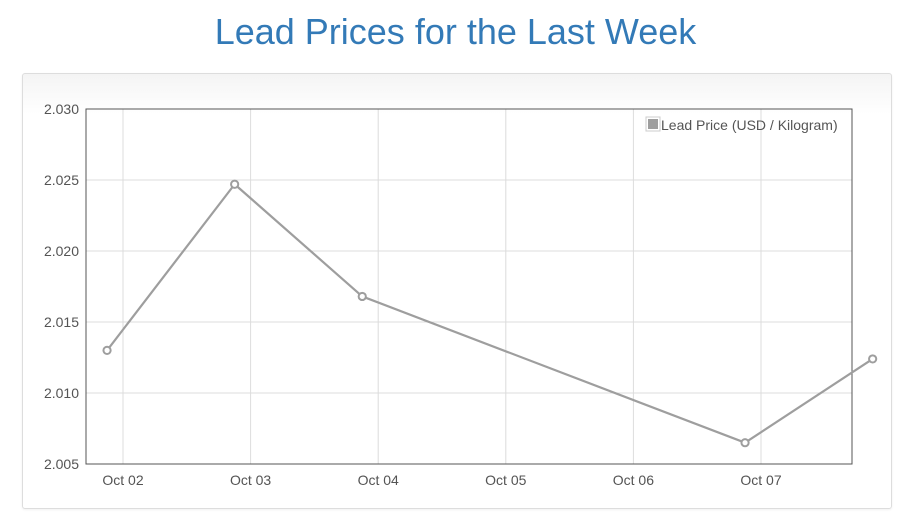  I want to click on x-axis-ticks: Oct 02 Oct 03 Oct 04 Oct 05 Oct 06 Oct 07, so click(441, 480).